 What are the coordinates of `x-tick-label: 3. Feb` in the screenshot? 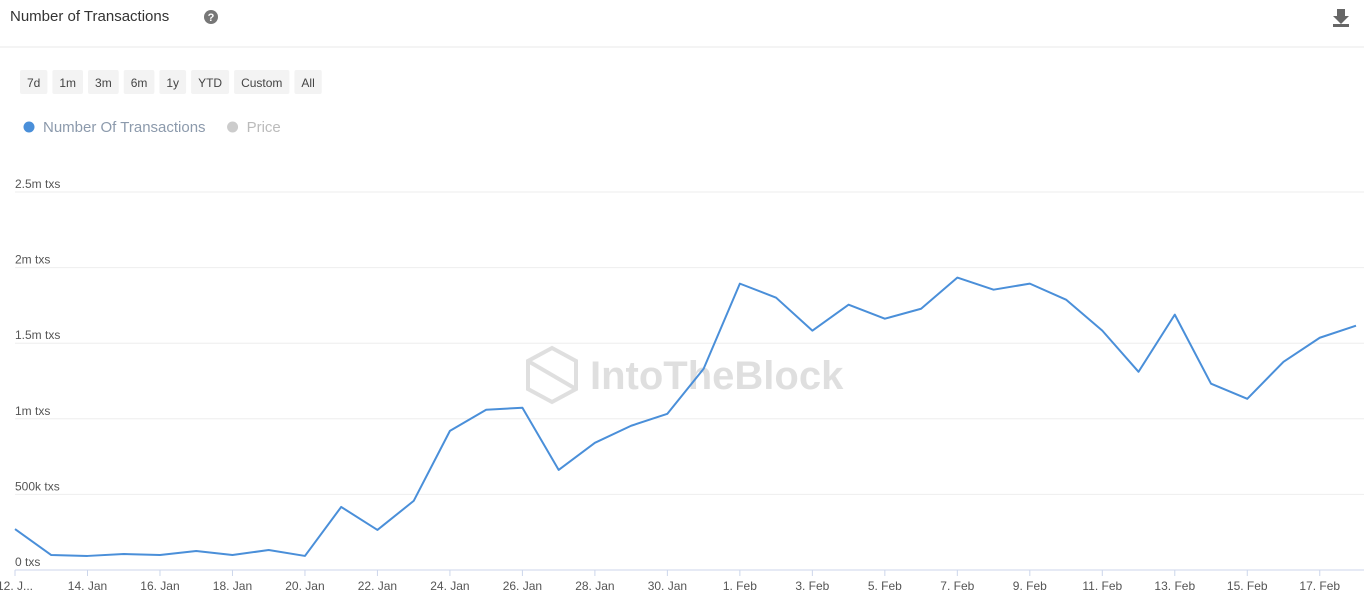 It's located at (812, 586).